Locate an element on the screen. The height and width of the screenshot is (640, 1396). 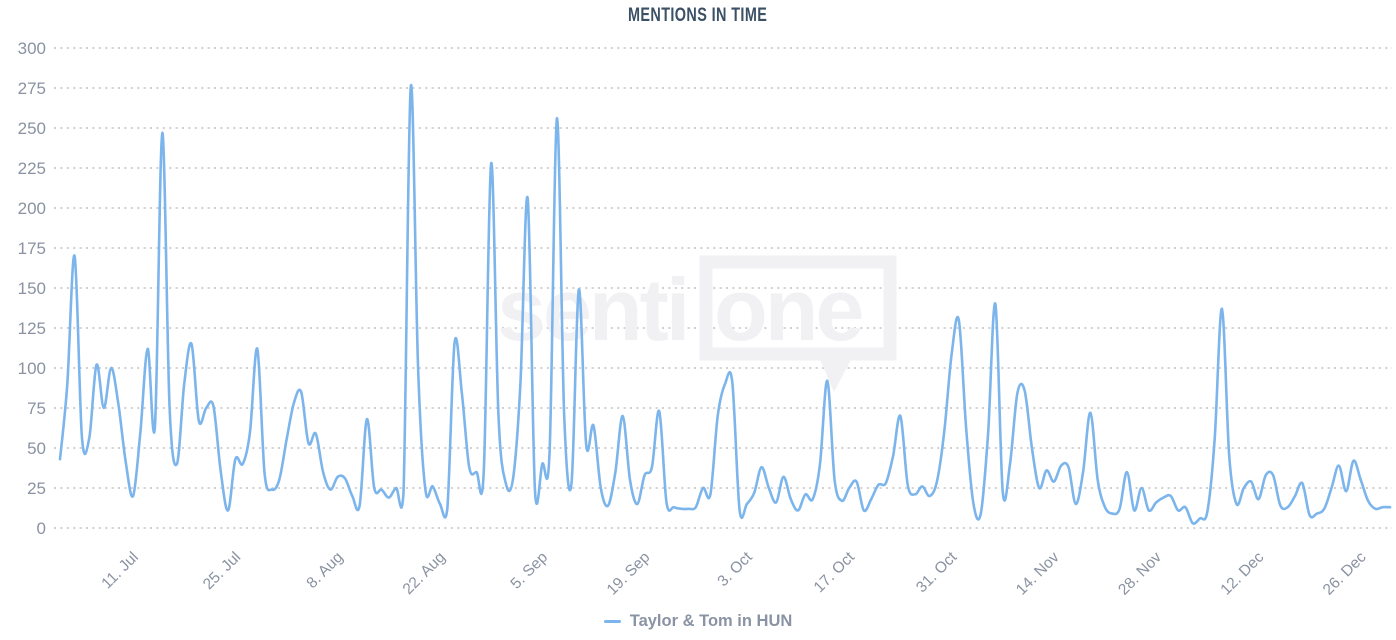
watermark: senti one is located at coordinates (697, 323).